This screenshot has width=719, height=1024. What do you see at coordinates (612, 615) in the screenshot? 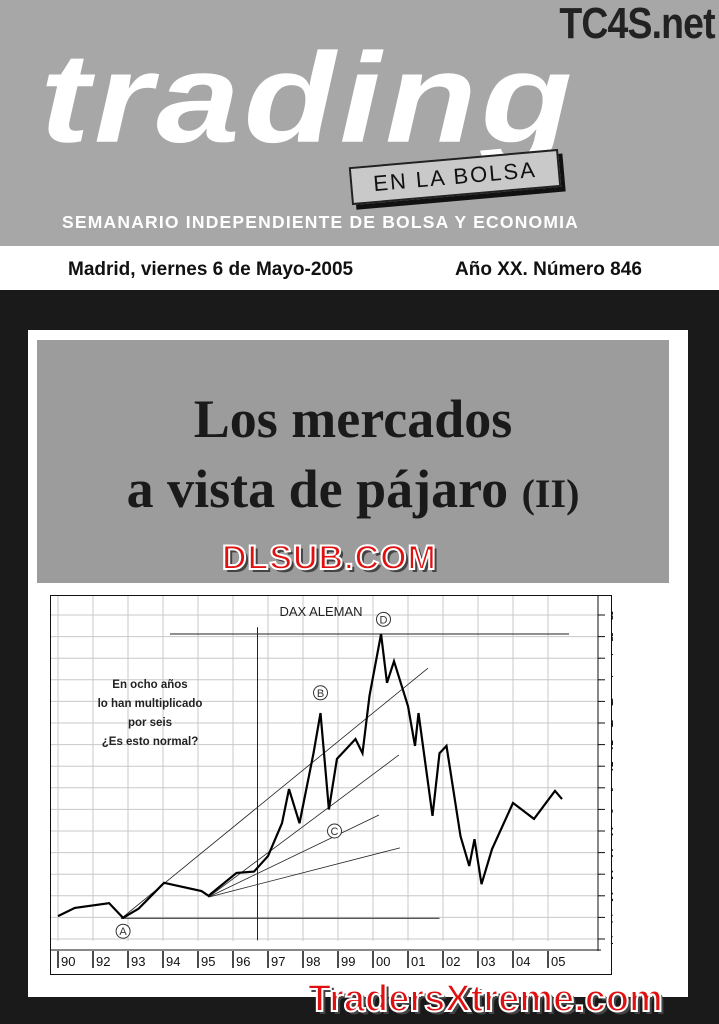
I see `y-tick-label: 8500` at bounding box center [612, 615].